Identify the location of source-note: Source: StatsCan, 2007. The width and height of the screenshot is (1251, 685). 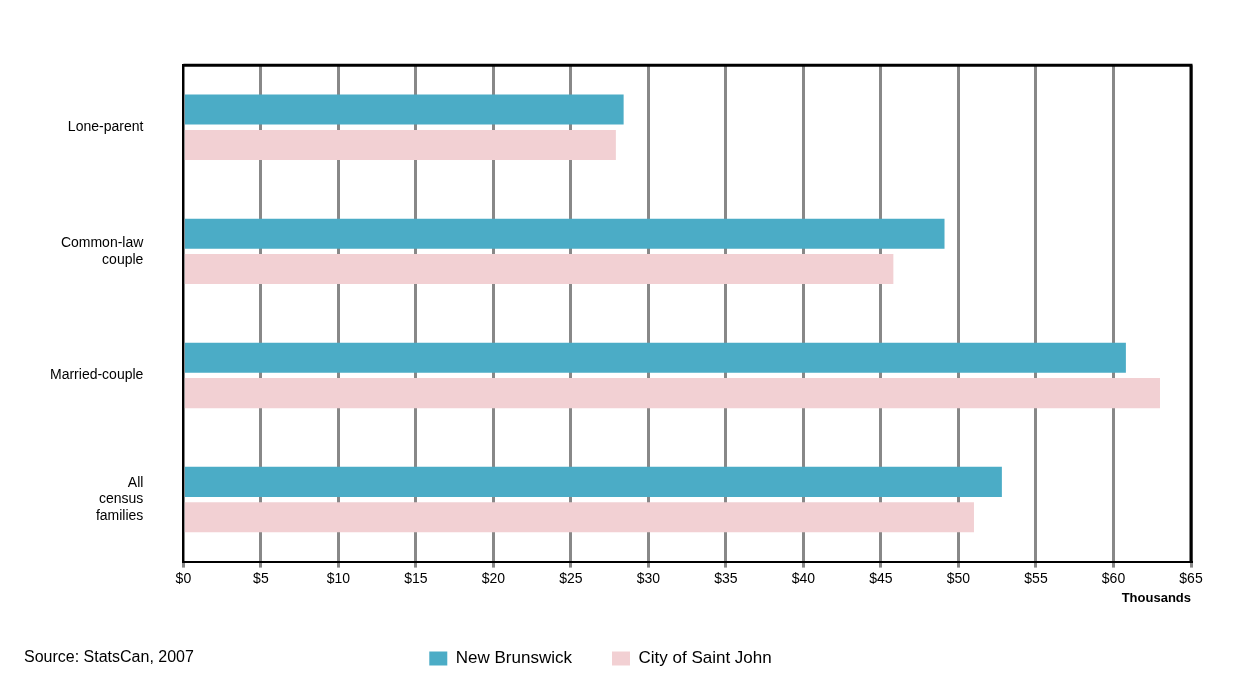
(109, 657).